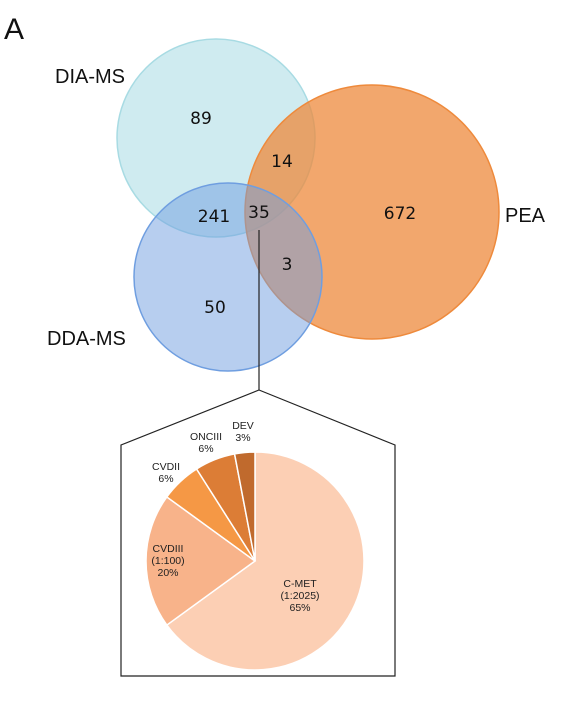 Image resolution: width=561 pixels, height=708 pixels. Describe the element at coordinates (282, 162) in the screenshot. I see `region-count-dia-pea: 14` at that location.